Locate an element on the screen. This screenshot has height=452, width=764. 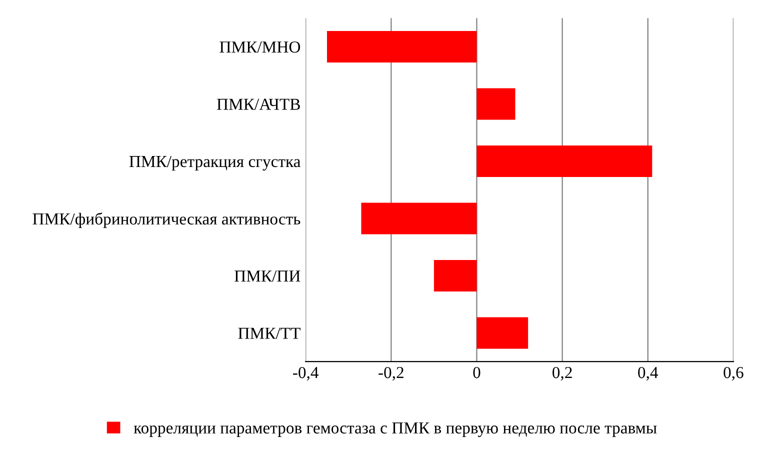
y-tick-label: ПМК/ПИ is located at coordinates (267, 276).